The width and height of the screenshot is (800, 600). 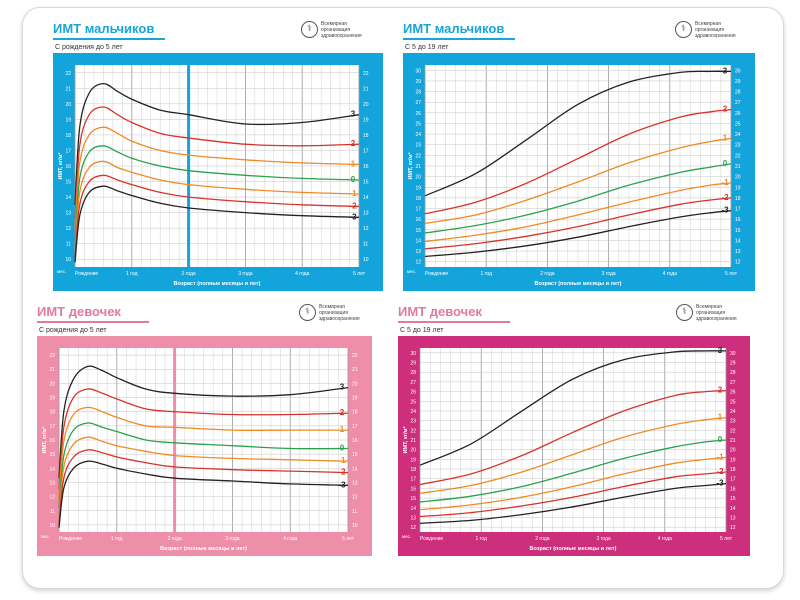 I want to click on y-tick-label-right: 12, so click(x=366, y=229).